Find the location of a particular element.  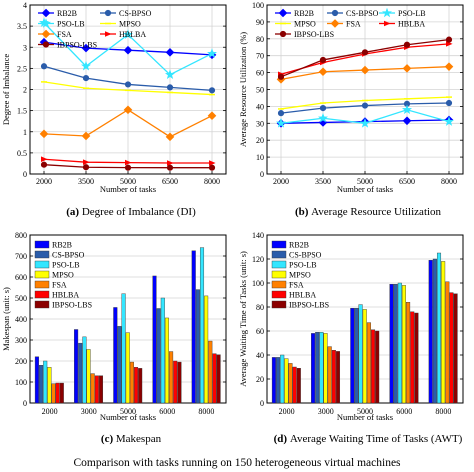

legend-label: HBLBA is located at coordinates (302, 295).